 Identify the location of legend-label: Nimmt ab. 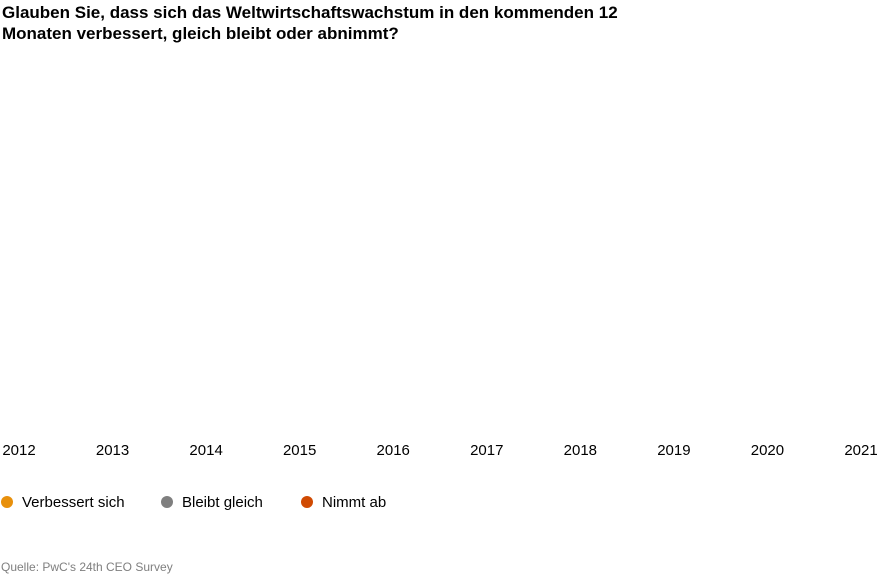
(354, 502).